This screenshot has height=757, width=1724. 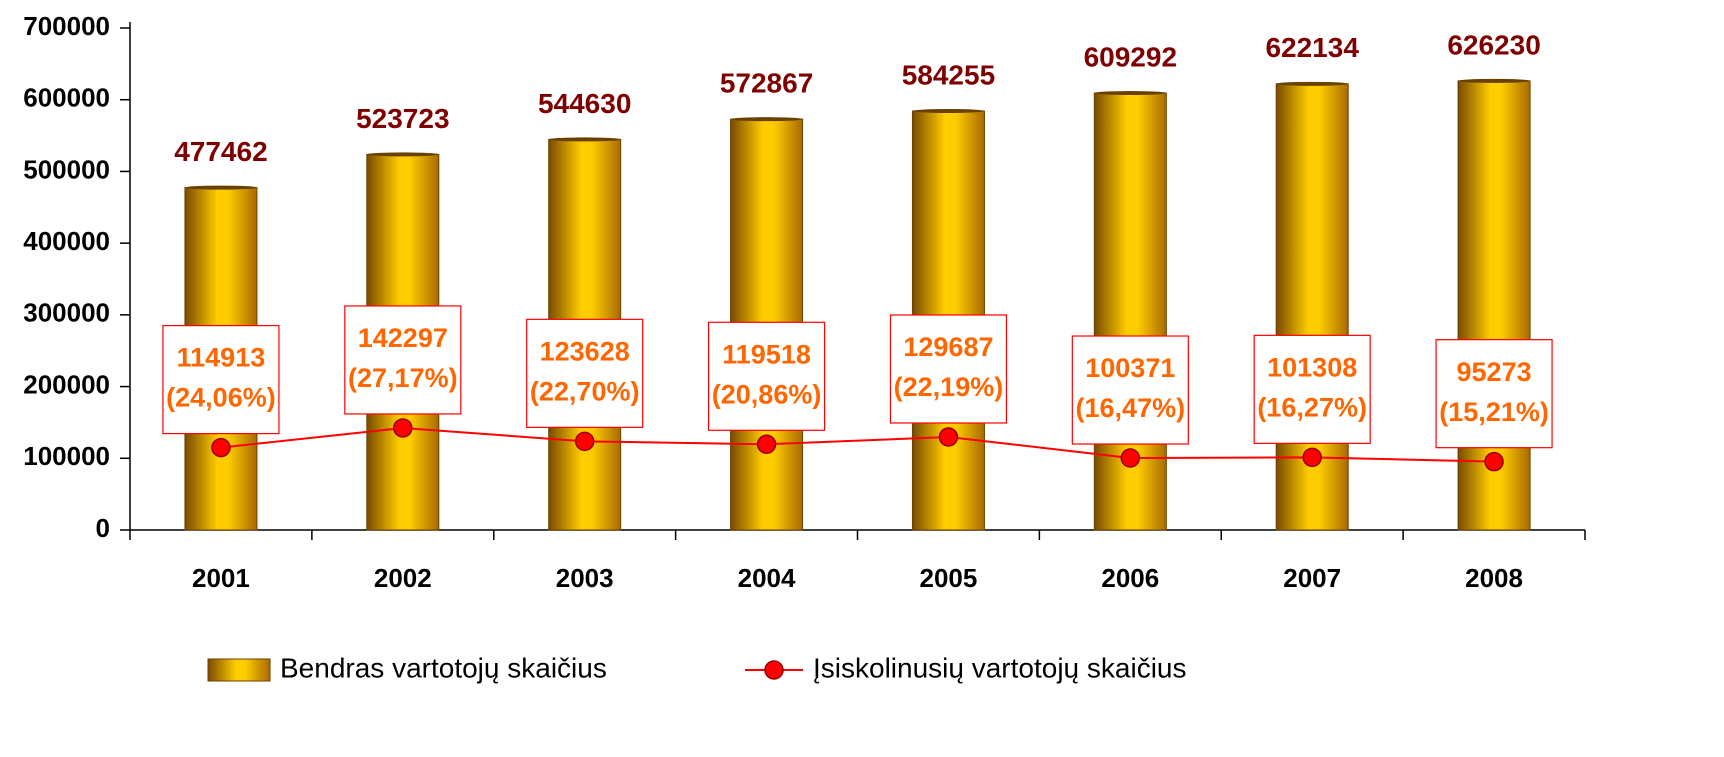 What do you see at coordinates (66, 98) in the screenshot?
I see `y-tick-label: 600000` at bounding box center [66, 98].